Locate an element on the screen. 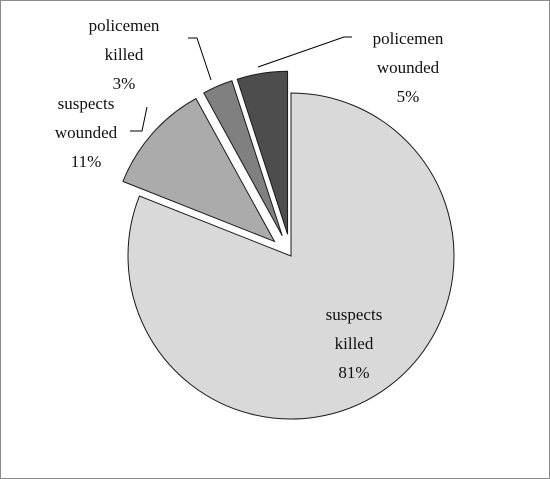 This screenshot has width=550, height=479. slice-label-policemen-wounded-line2: wounded is located at coordinates (408, 67).